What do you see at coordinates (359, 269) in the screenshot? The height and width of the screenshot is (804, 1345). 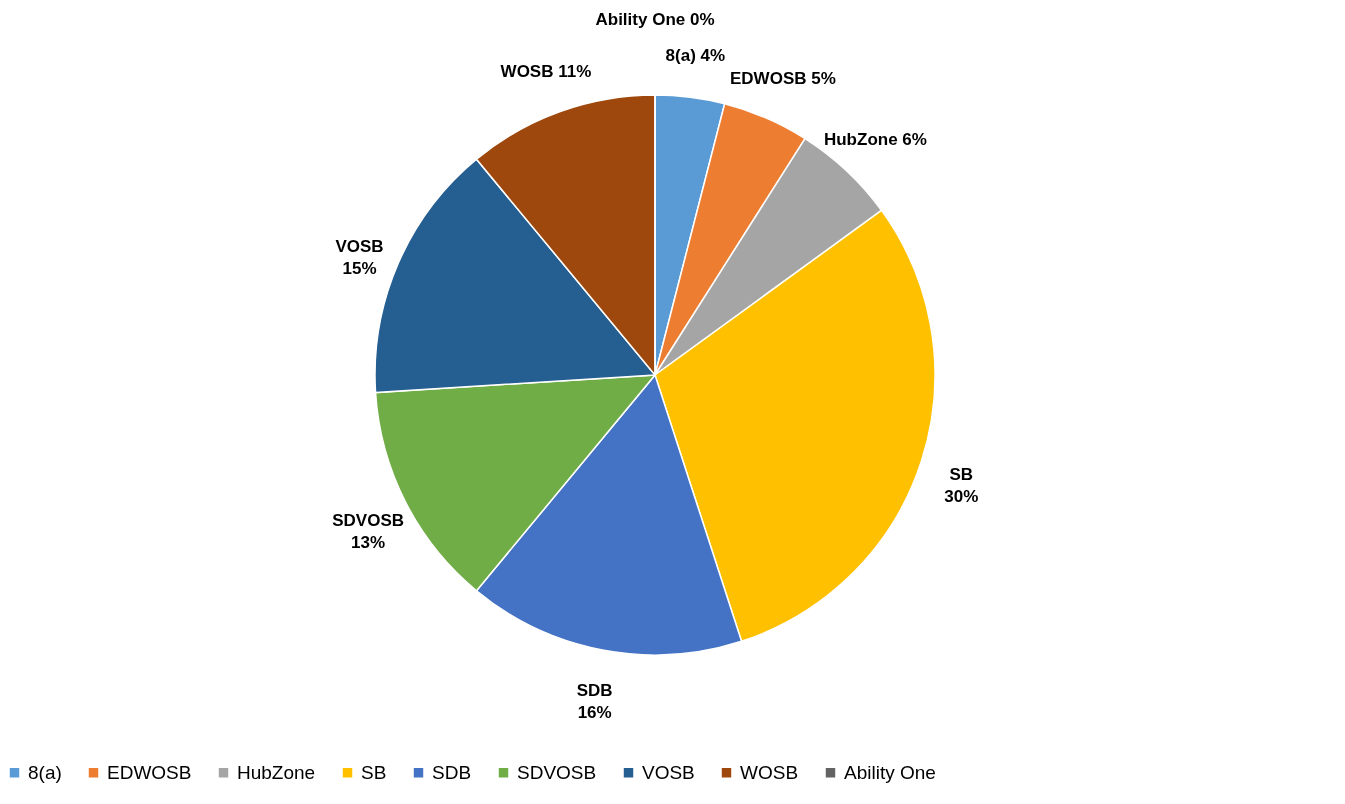 I see `data-label: 15%` at bounding box center [359, 269].